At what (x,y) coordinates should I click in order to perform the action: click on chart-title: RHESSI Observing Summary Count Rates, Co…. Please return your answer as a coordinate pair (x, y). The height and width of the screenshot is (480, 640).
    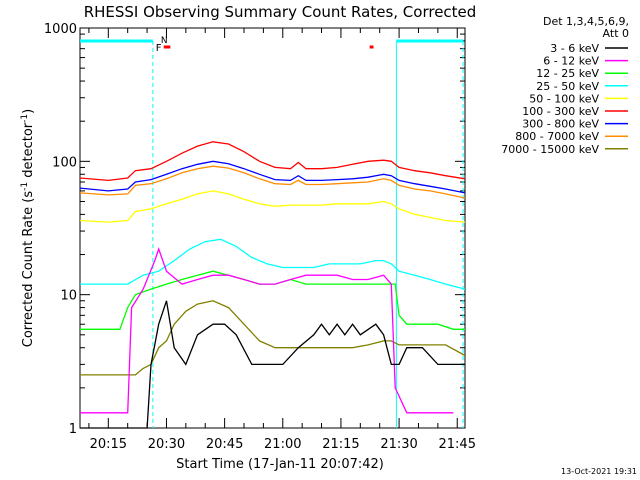
    Looking at the image, I should click on (280, 12).